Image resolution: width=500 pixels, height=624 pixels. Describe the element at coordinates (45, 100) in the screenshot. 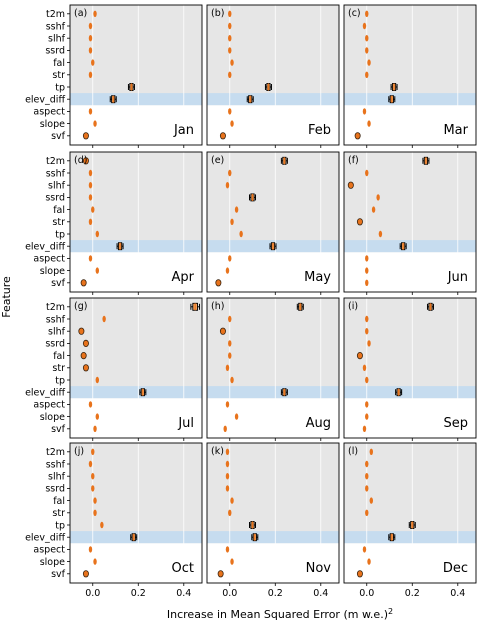

I see `feature-label-elev_diff: elev_diff` at that location.